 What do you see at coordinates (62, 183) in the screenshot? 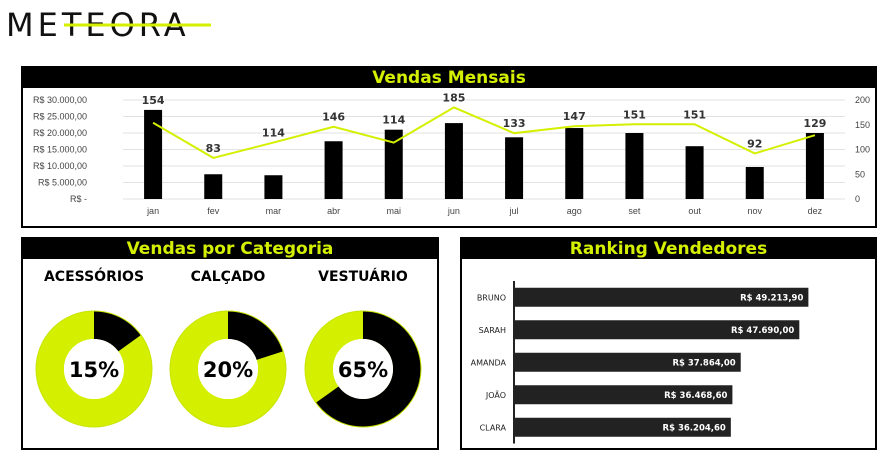
I see `y-left-tick: R$ 5.000,00` at bounding box center [62, 183].